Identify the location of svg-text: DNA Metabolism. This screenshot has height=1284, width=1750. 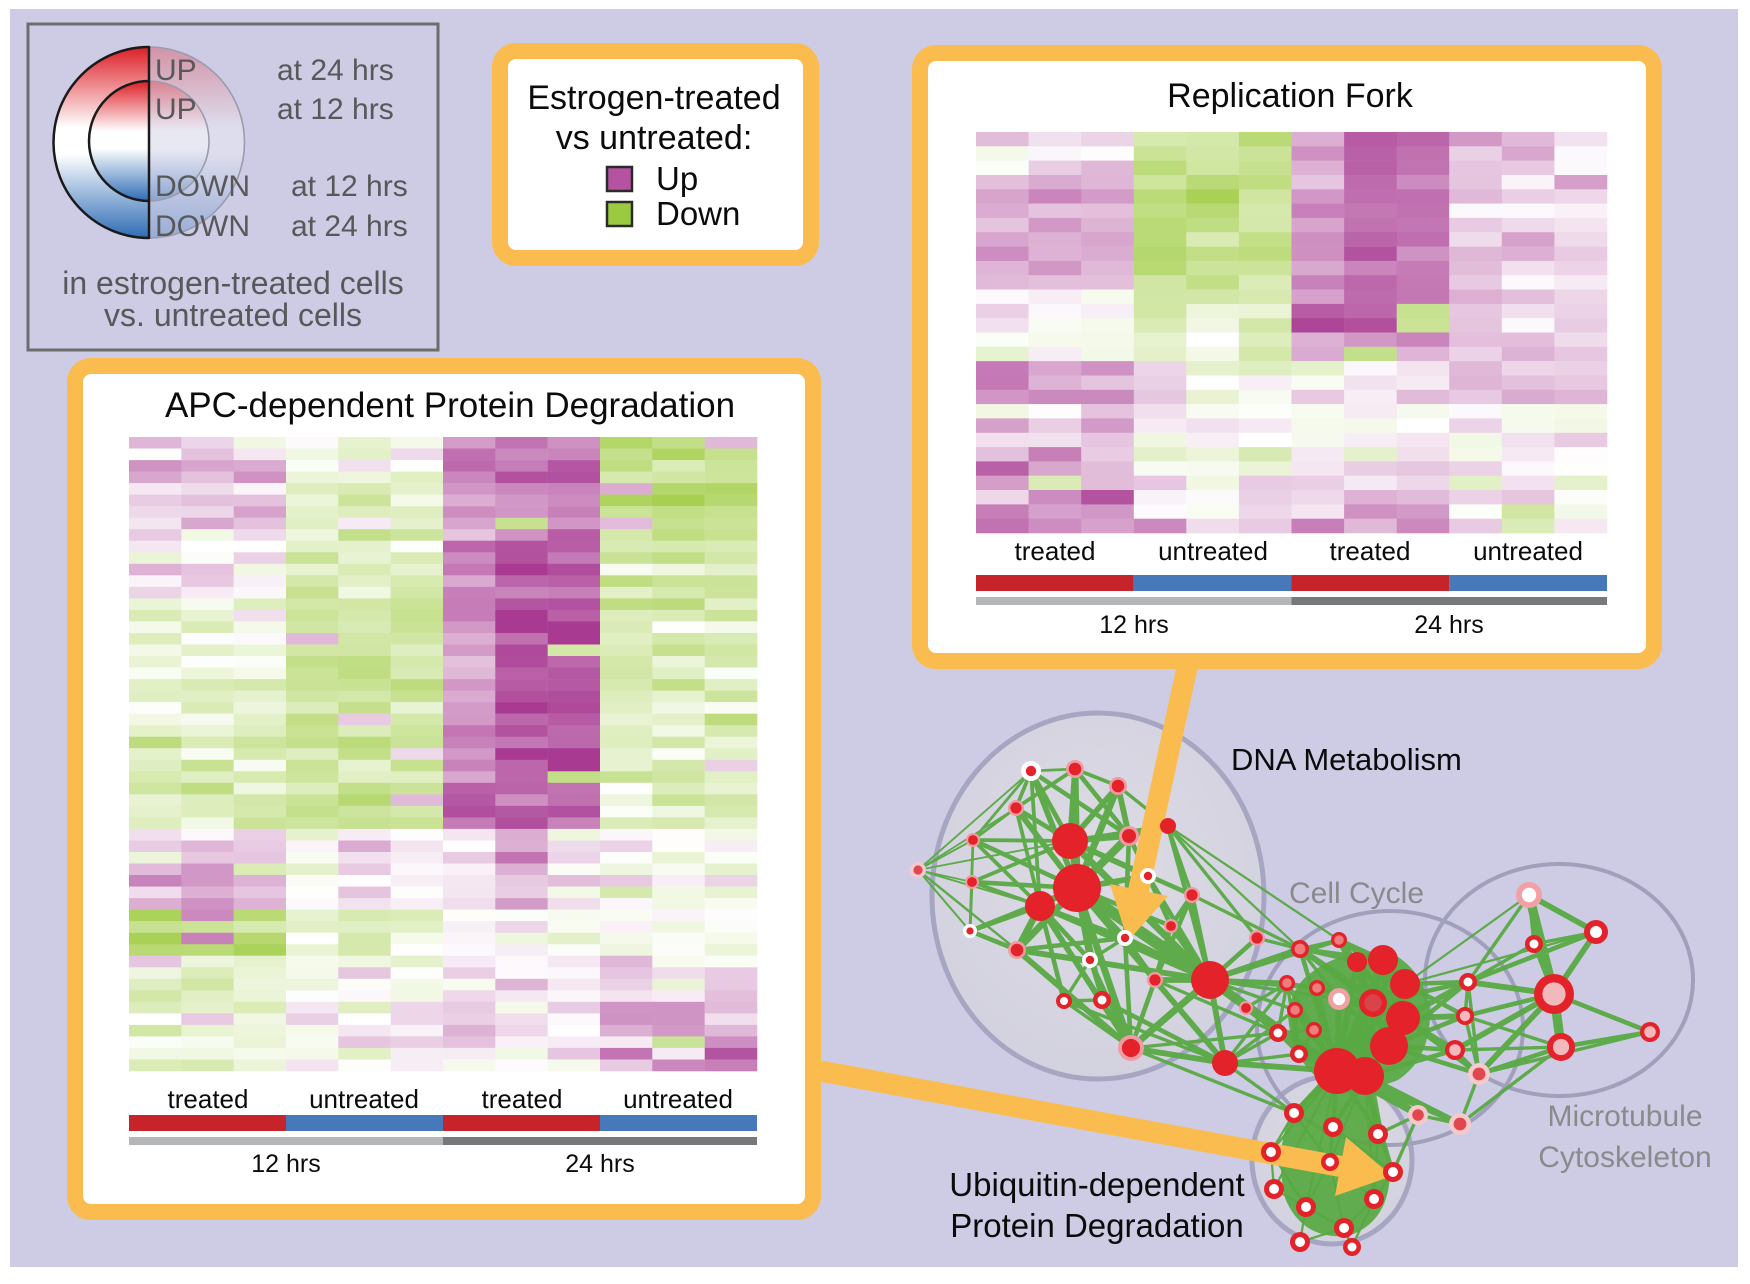
(1346, 759).